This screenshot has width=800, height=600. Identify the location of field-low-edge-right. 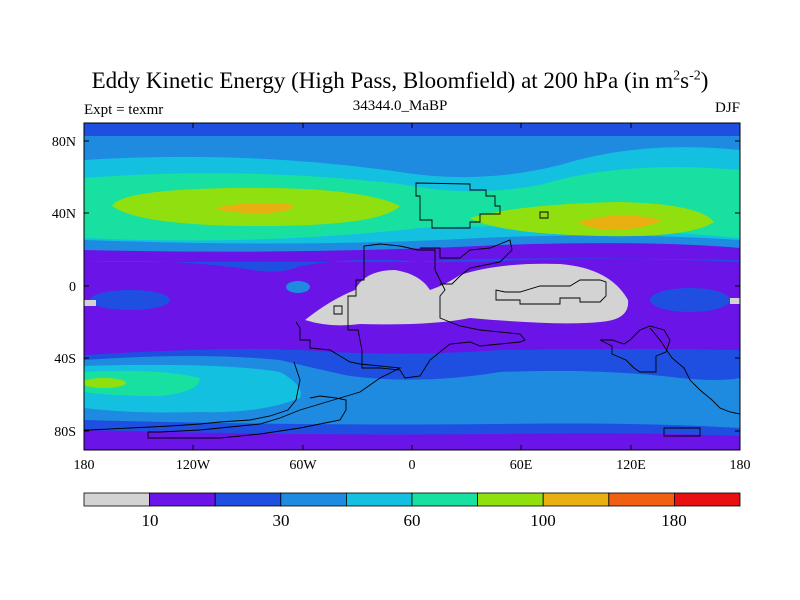
(735, 301).